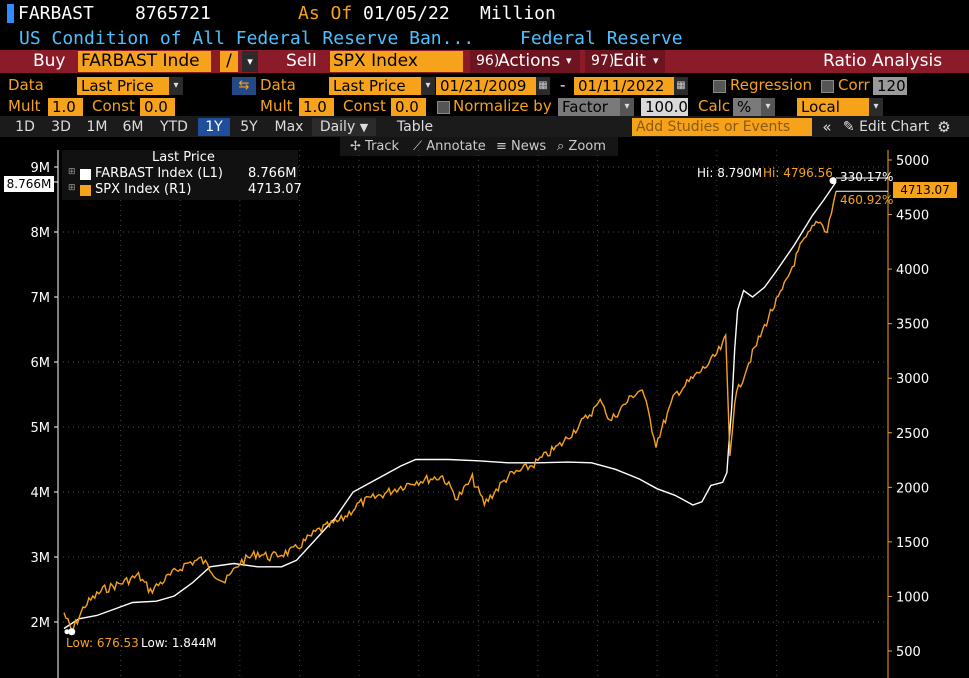 This screenshot has width=969, height=678. What do you see at coordinates (316, 107) in the screenshot?
I see `mult-field-2: 1.0` at bounding box center [316, 107].